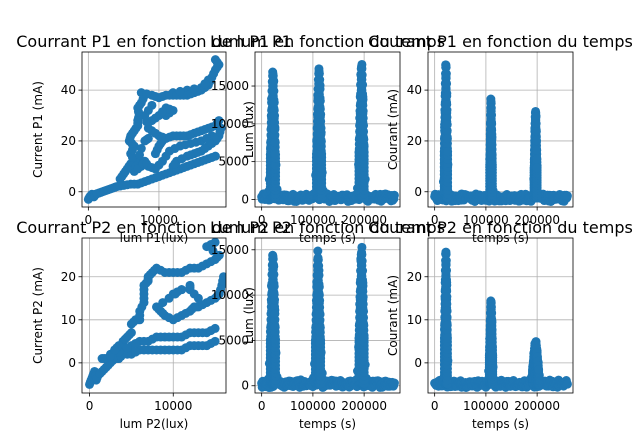 The width and height of the screenshot is (640, 443). What do you see at coordinates (393, 129) in the screenshot?
I see `y-axis-label: Courant (mA)` at bounding box center [393, 129].